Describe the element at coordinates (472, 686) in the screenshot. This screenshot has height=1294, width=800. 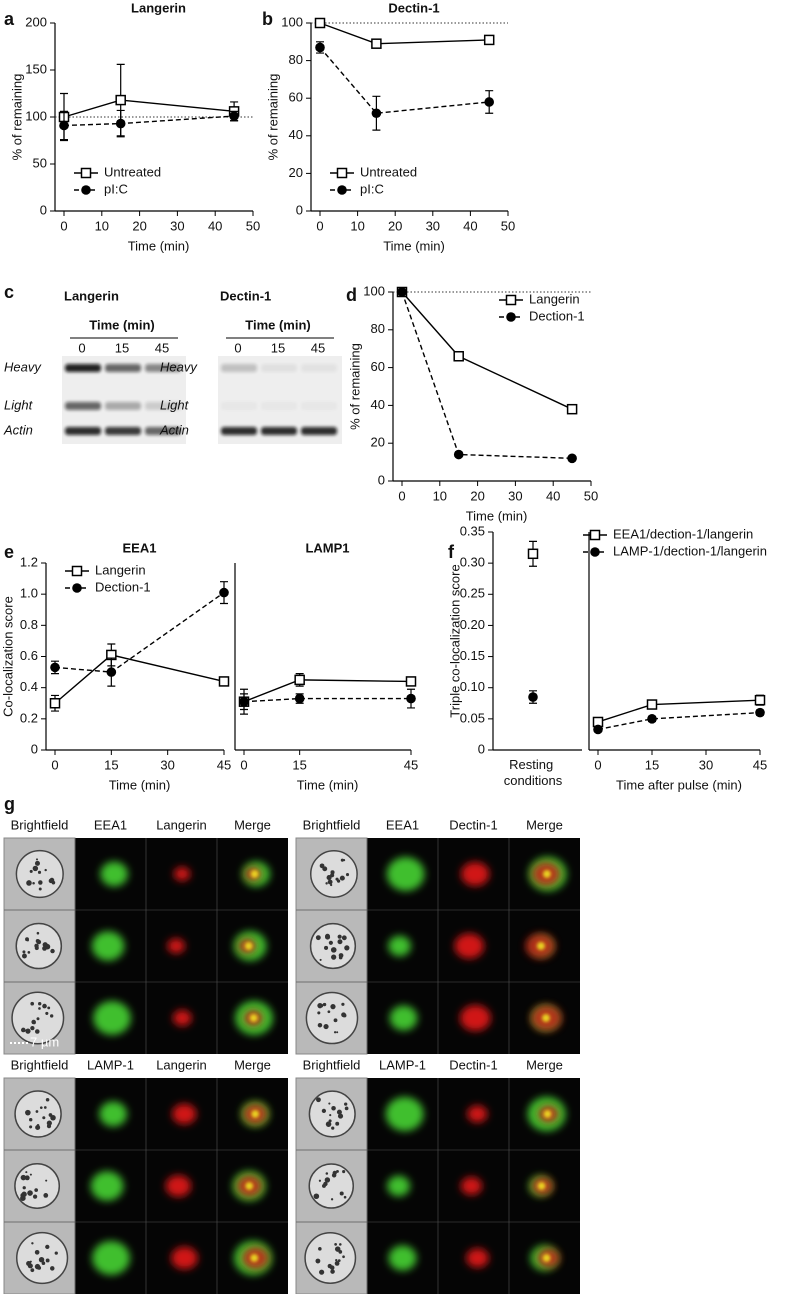
I see `y-tick-label: 0.10` at that location.